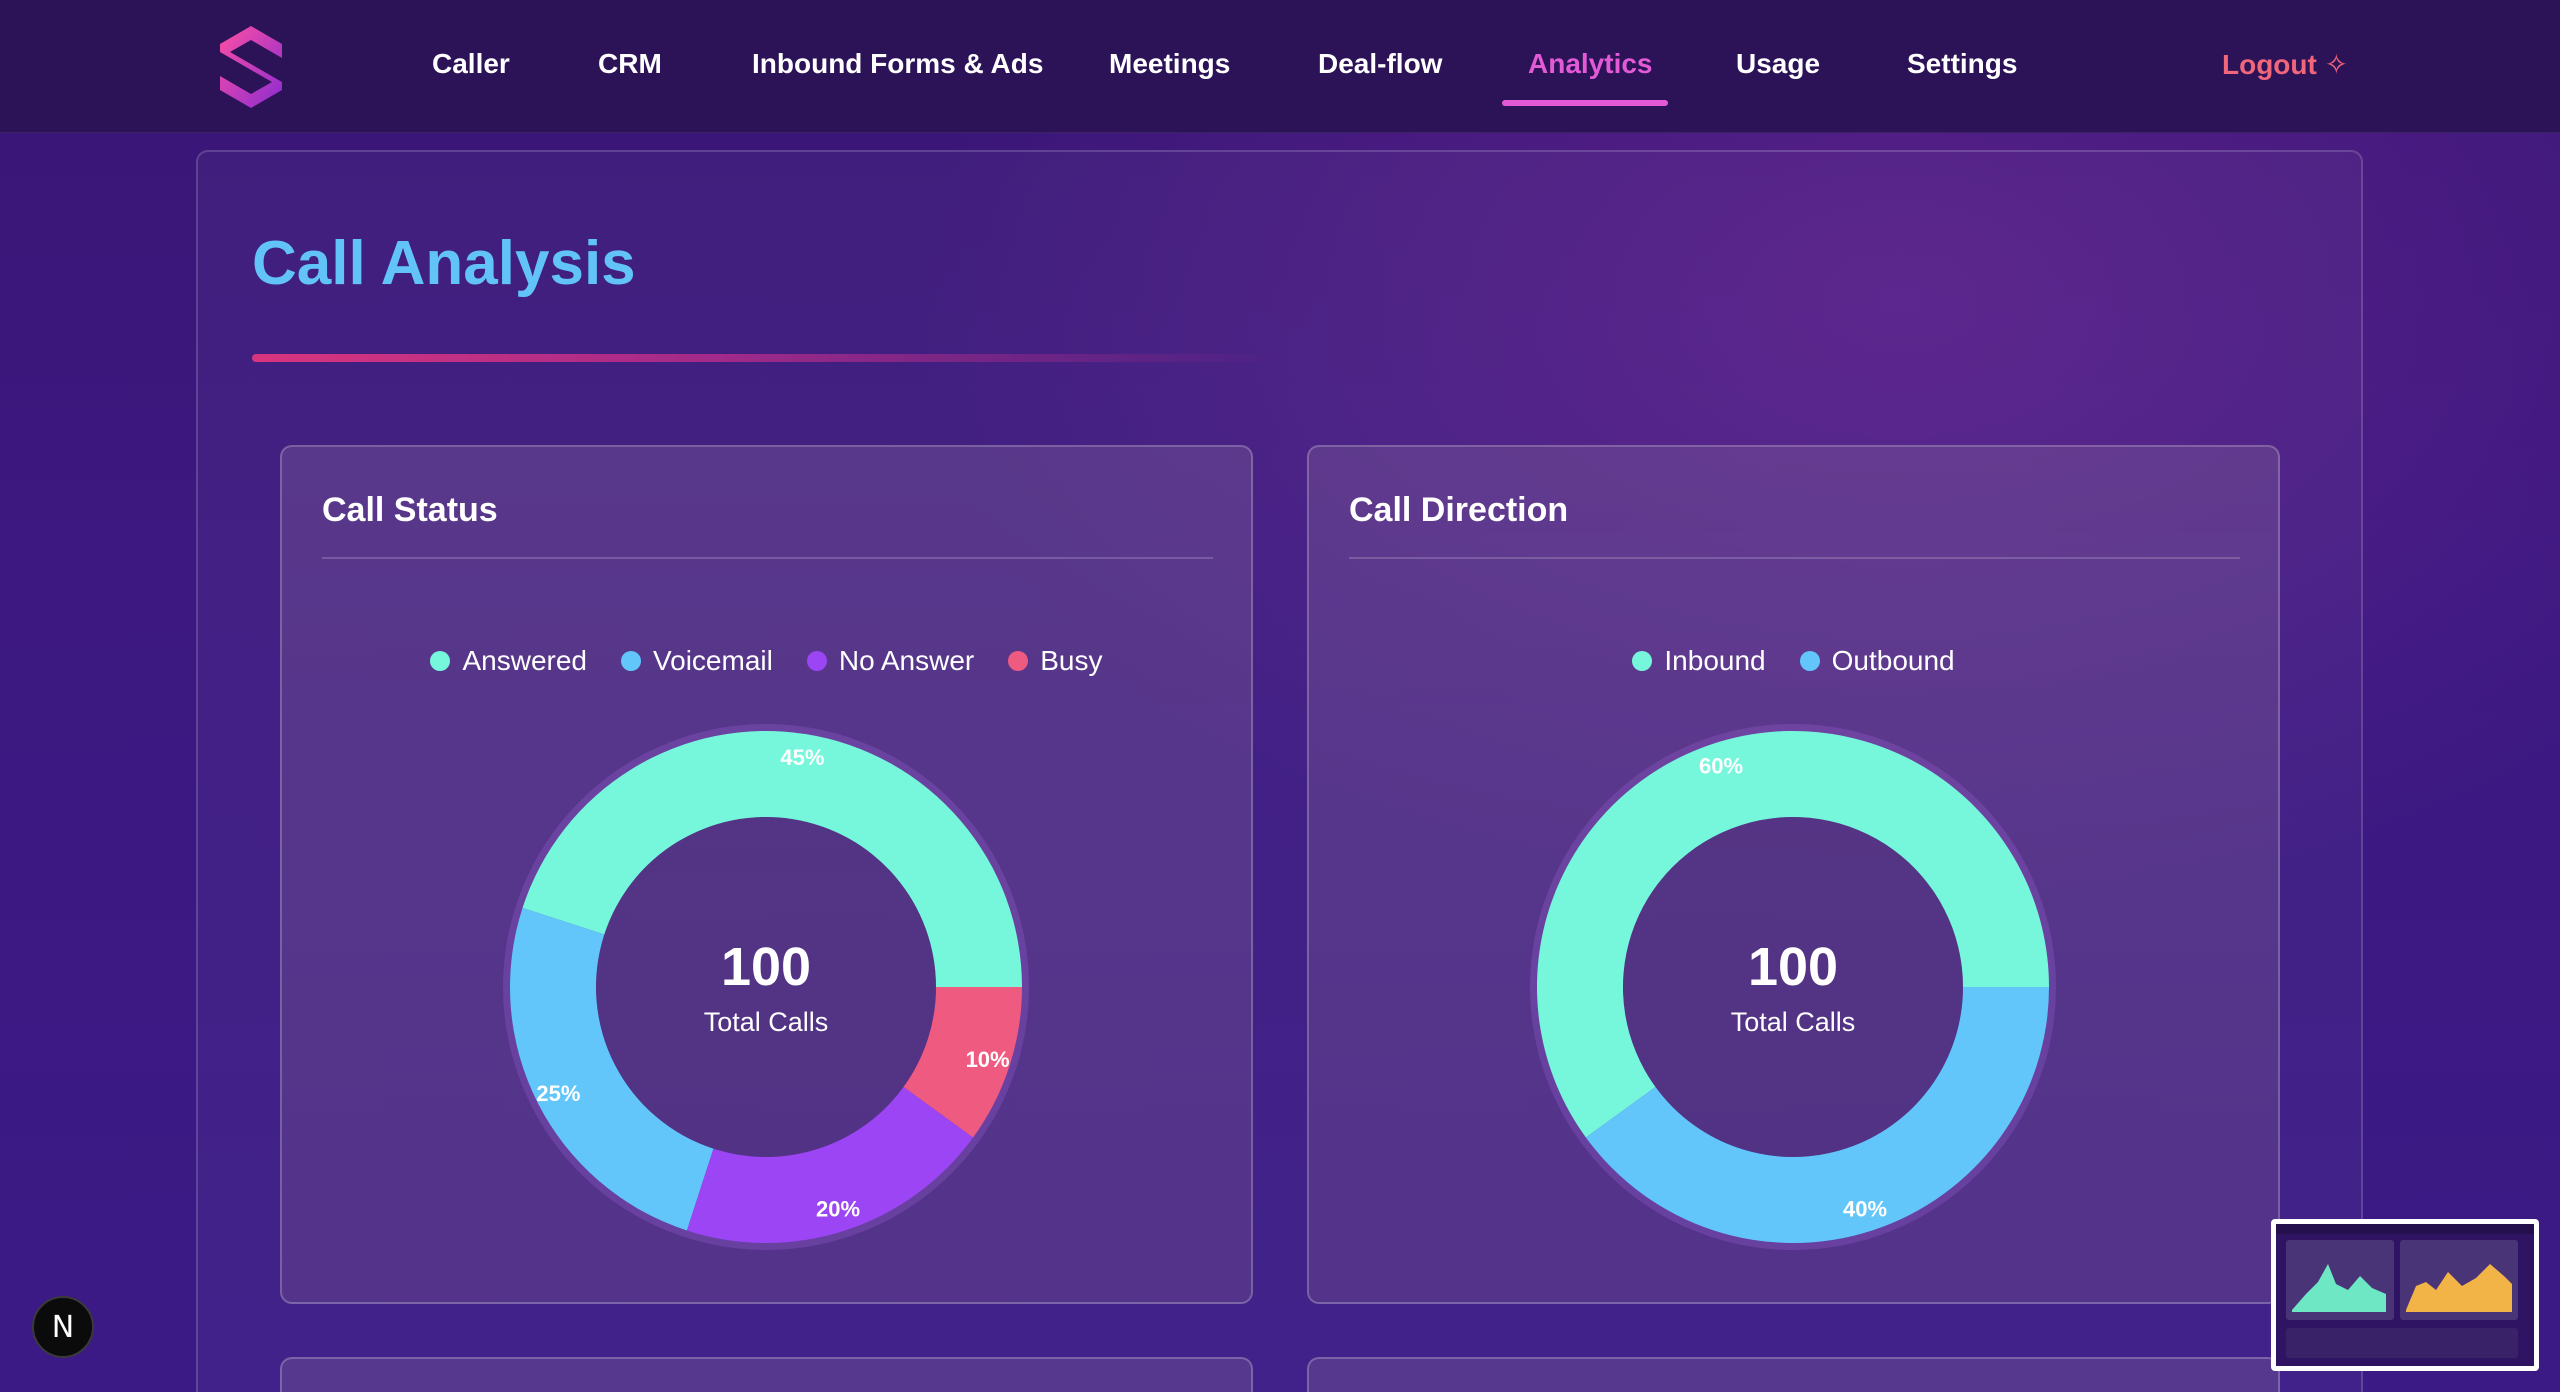 The width and height of the screenshot is (2560, 1392). I want to click on donut-slice-outbound, so click(1817, 1115).